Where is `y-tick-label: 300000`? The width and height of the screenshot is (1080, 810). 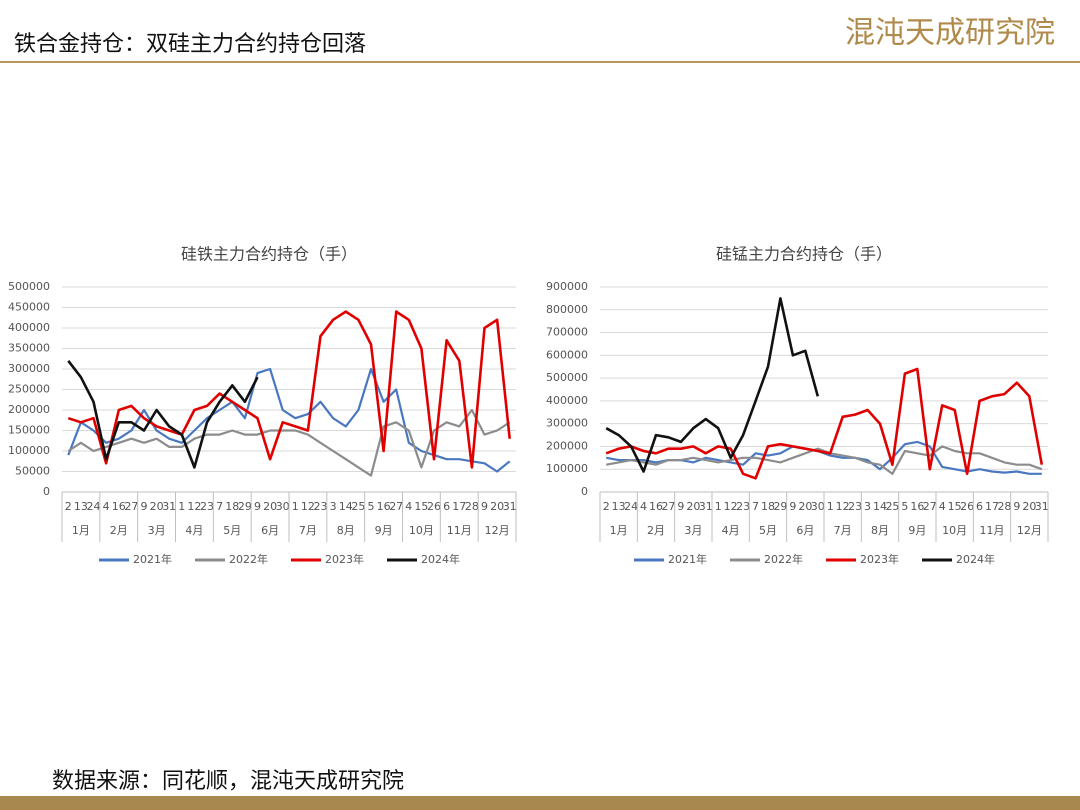
y-tick-label: 300000 is located at coordinates (29, 368).